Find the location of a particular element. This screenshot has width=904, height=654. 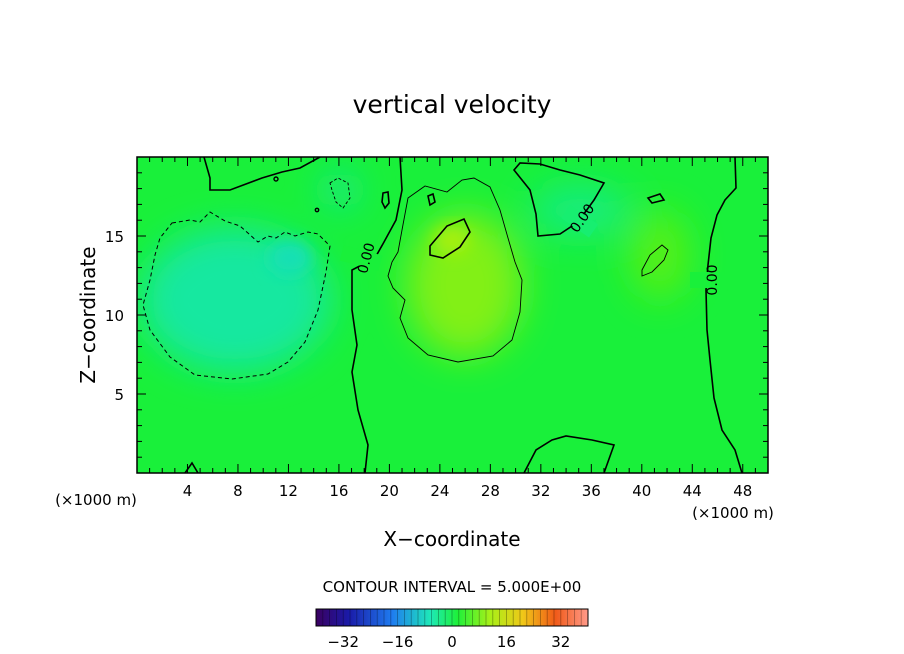

colorbar-tick-label: 32 is located at coordinates (560, 642).